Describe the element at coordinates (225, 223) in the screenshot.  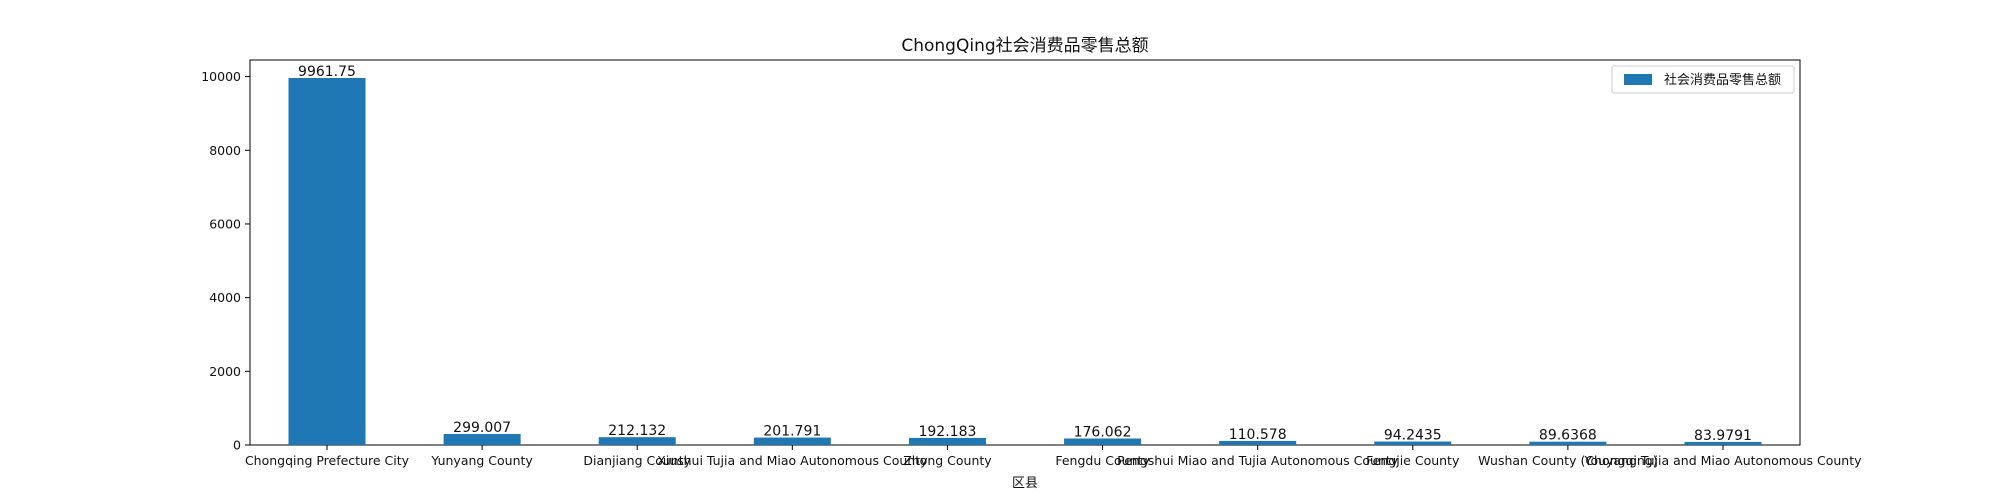
I see `y-tick-label: 6000` at that location.